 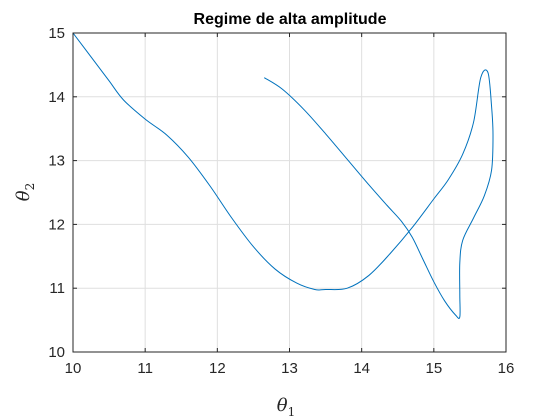 I want to click on y-tick-label: 12, so click(x=56, y=224).